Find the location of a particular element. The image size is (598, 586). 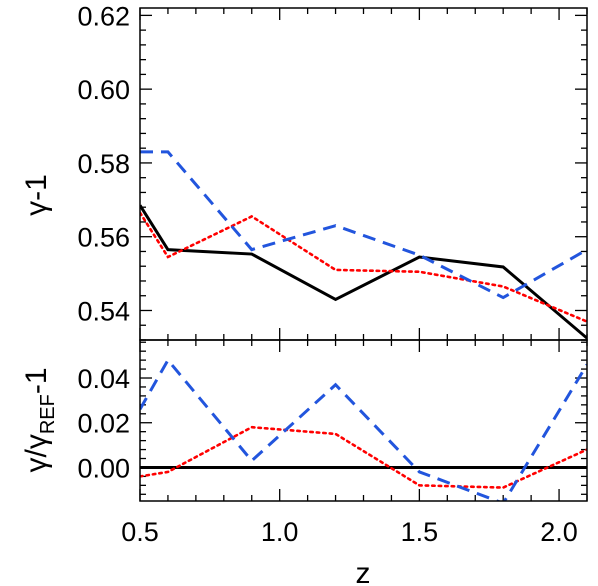

x-tick-label: 1.5 is located at coordinates (420, 532).